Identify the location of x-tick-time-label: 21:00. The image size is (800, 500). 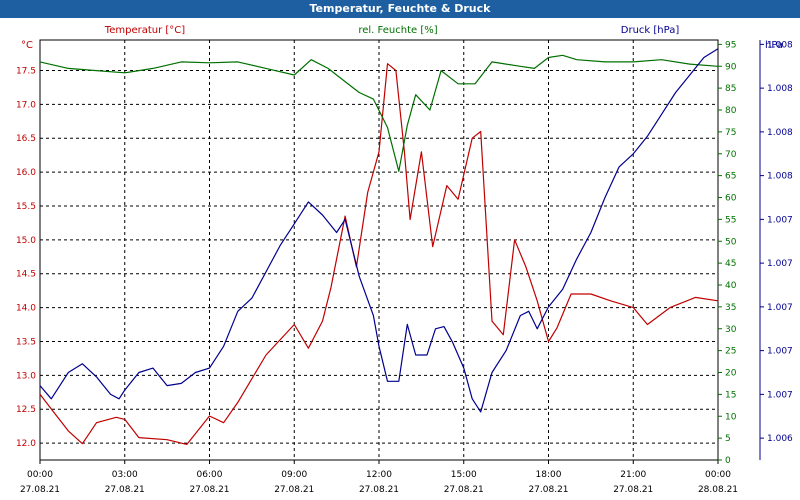
(633, 475).